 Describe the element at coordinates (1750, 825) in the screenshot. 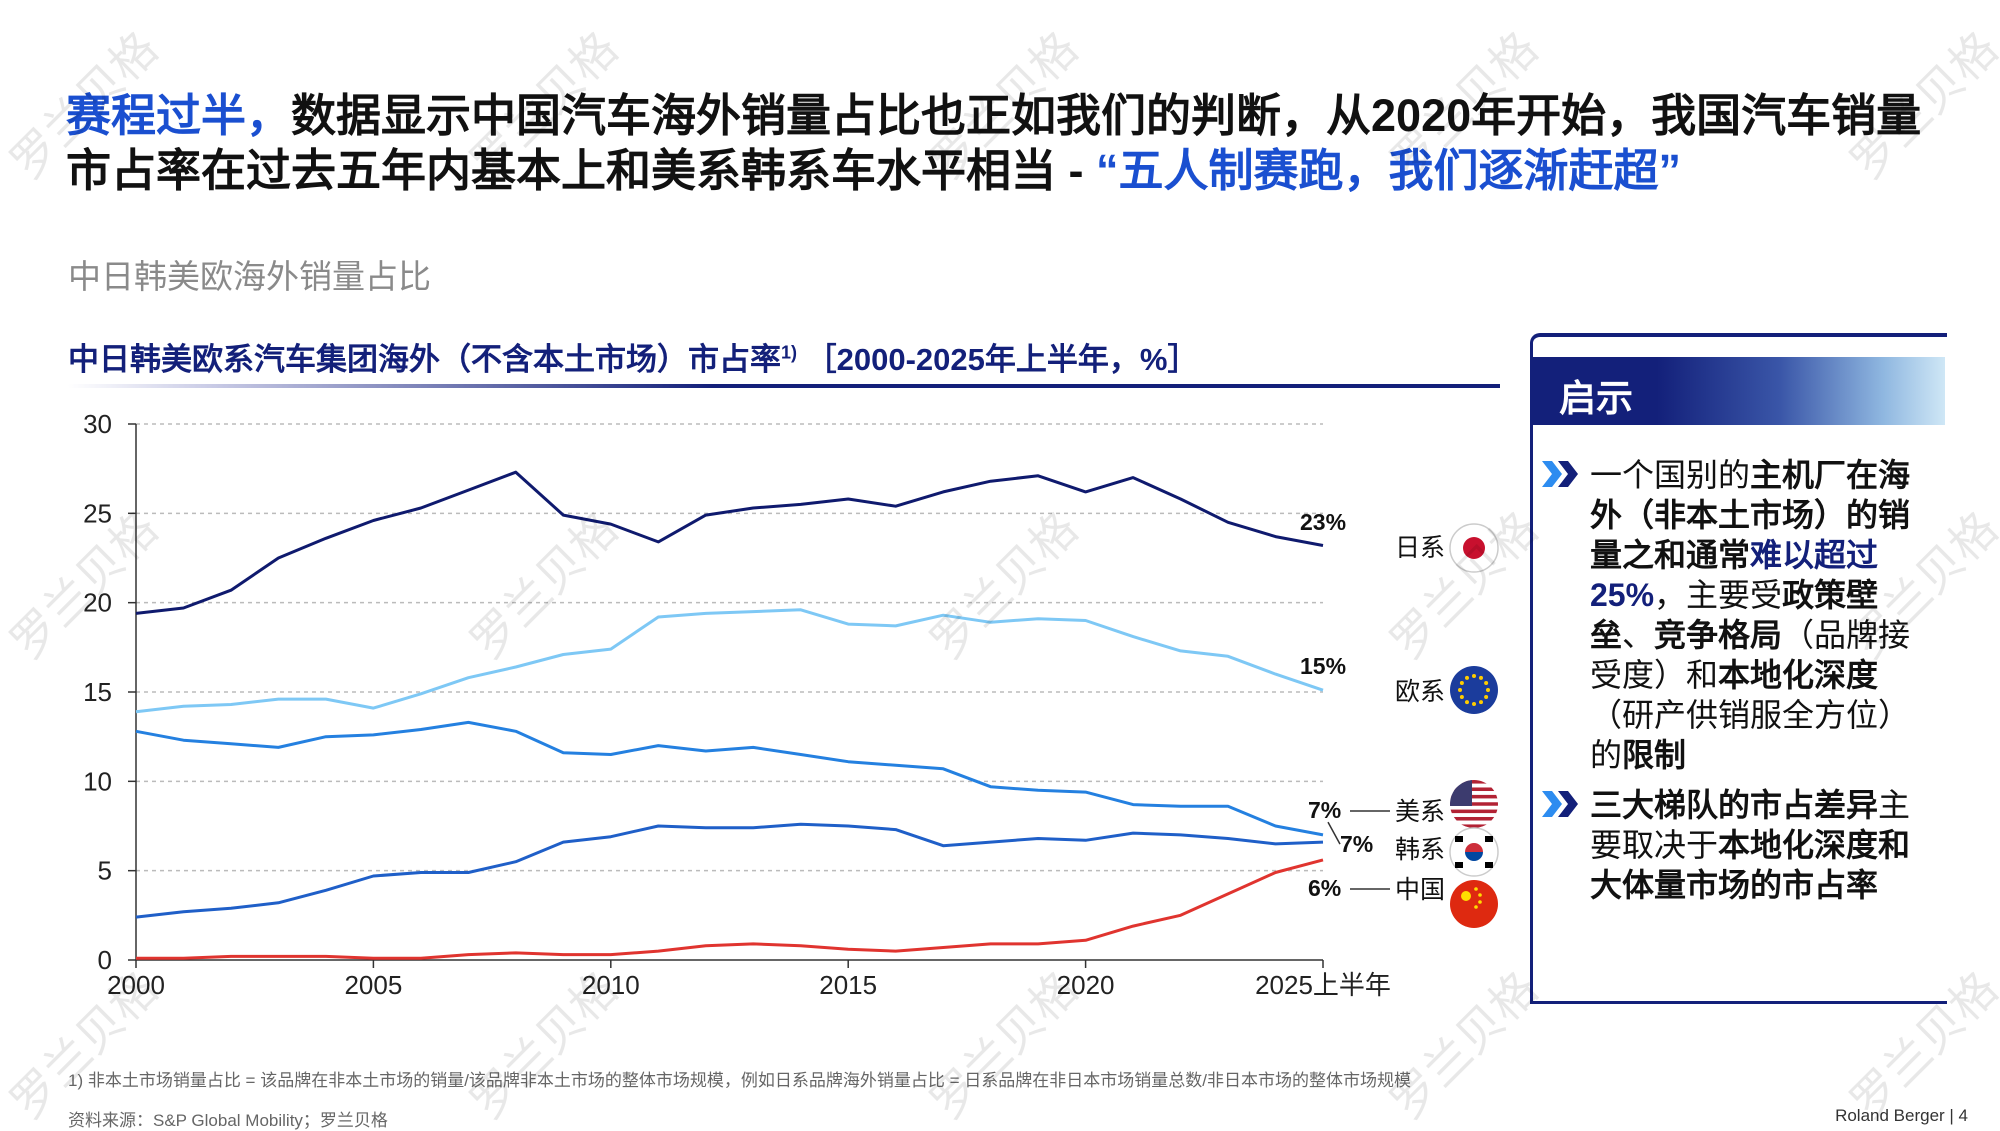

I see `bullet-text-segment: 主要取决于` at that location.